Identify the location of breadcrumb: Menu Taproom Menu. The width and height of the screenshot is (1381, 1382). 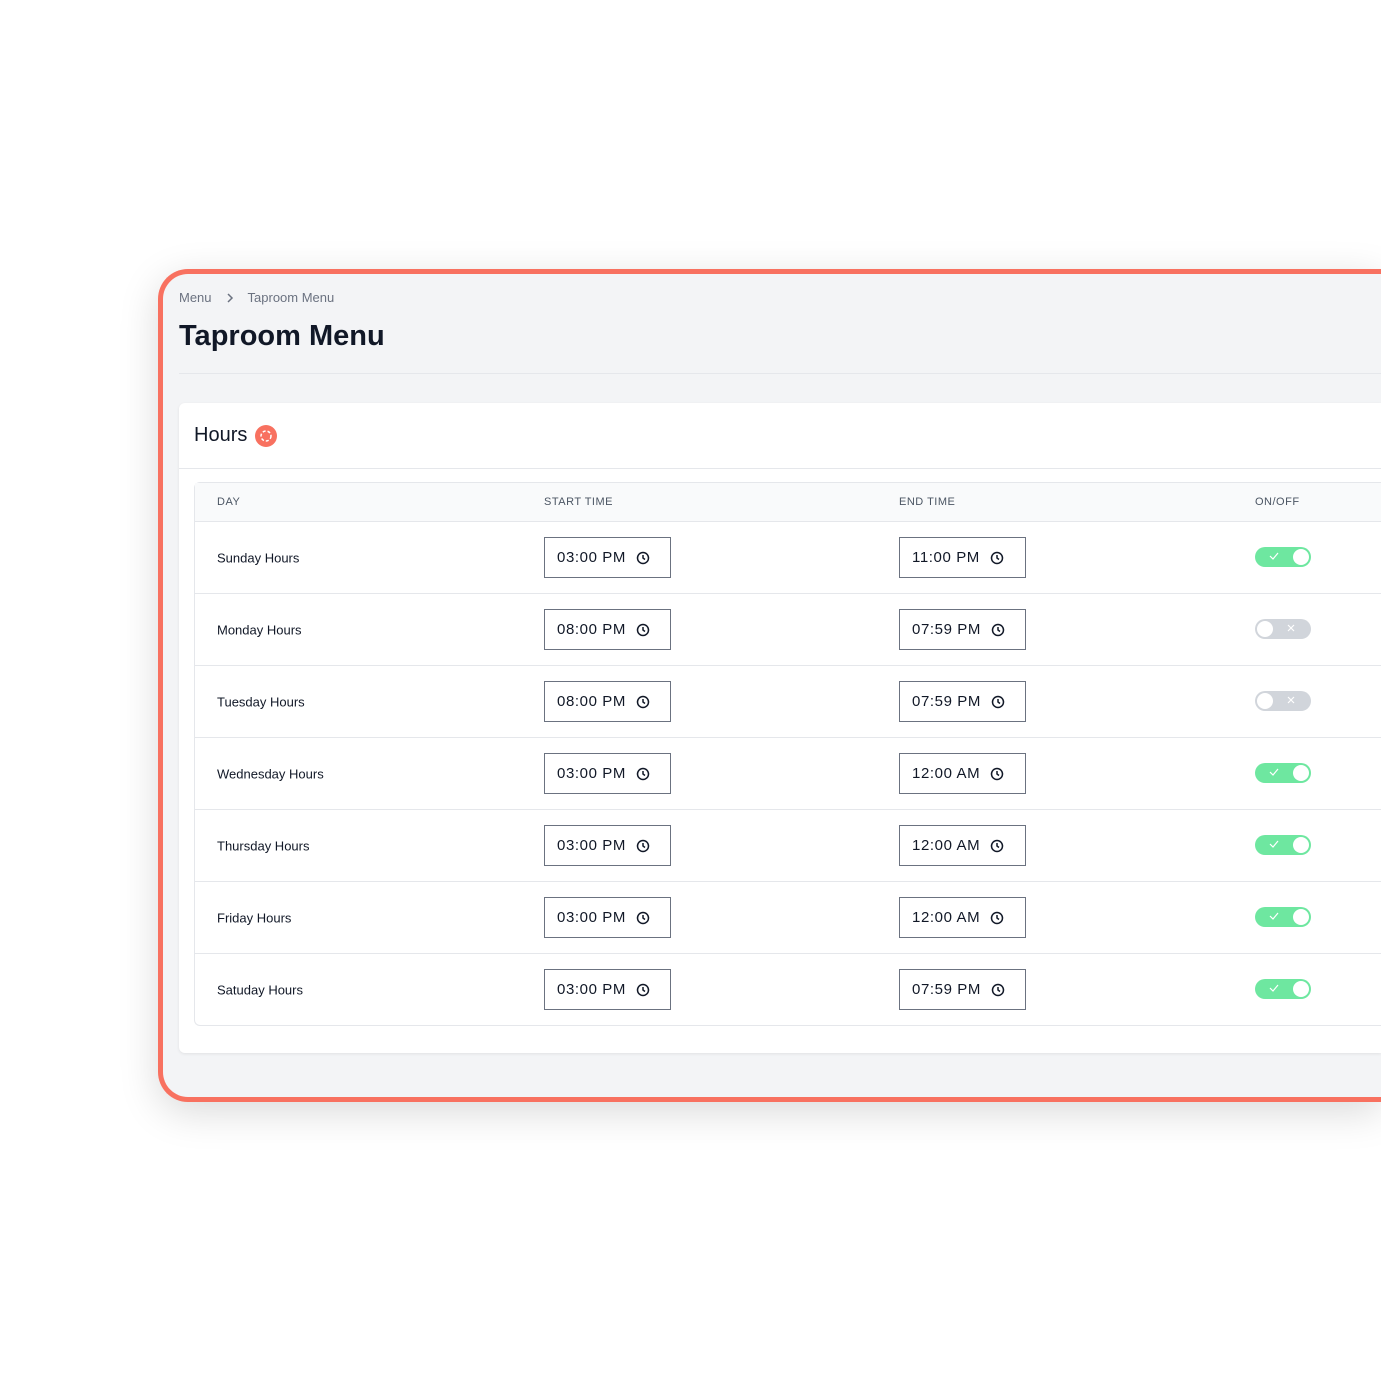
(256, 297).